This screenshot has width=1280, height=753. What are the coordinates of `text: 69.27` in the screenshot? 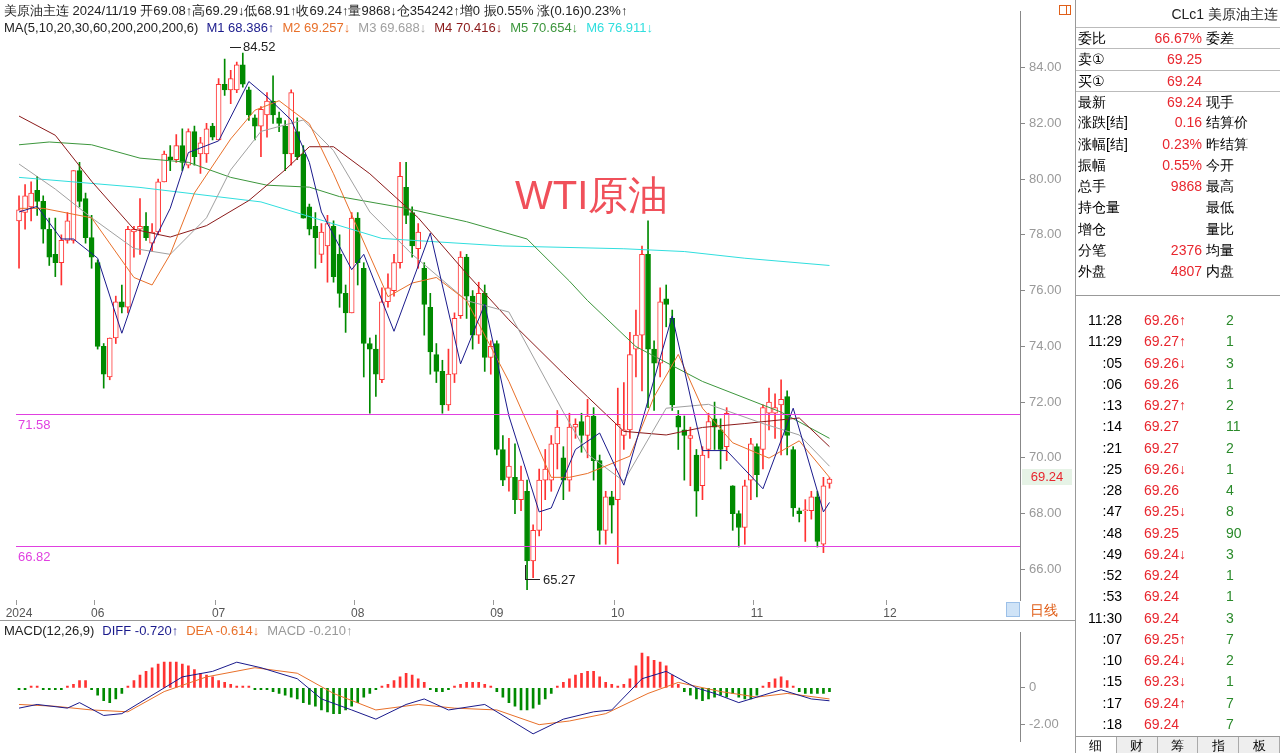 It's located at (1162, 426).